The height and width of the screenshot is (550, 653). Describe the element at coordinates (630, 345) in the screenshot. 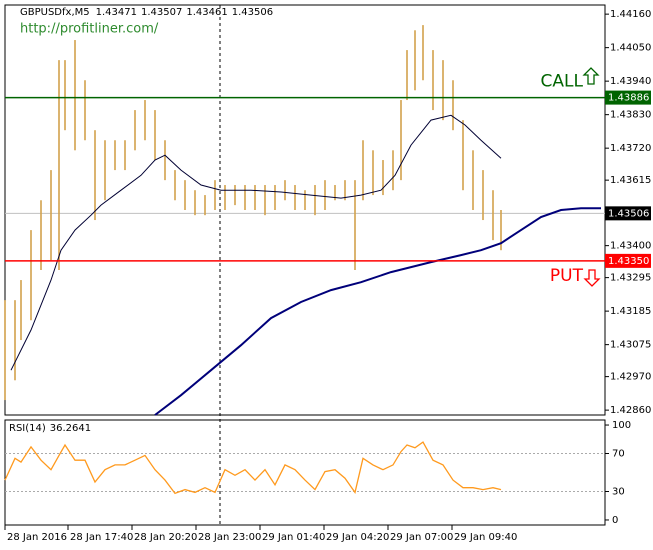

I see `y-tick-label: 1.43075` at that location.